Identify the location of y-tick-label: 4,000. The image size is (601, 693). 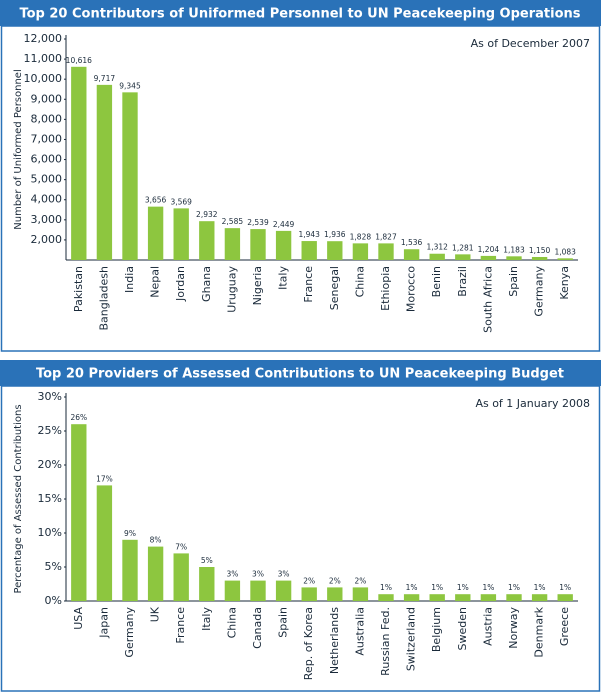
(47, 199).